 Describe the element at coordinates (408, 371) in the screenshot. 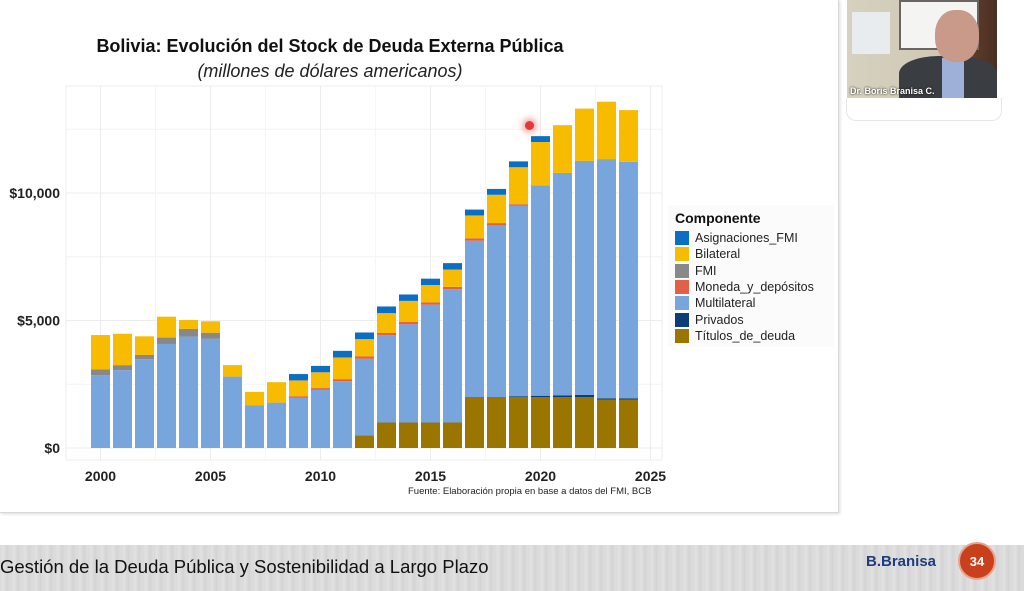

I see `bar-stack-2014` at that location.